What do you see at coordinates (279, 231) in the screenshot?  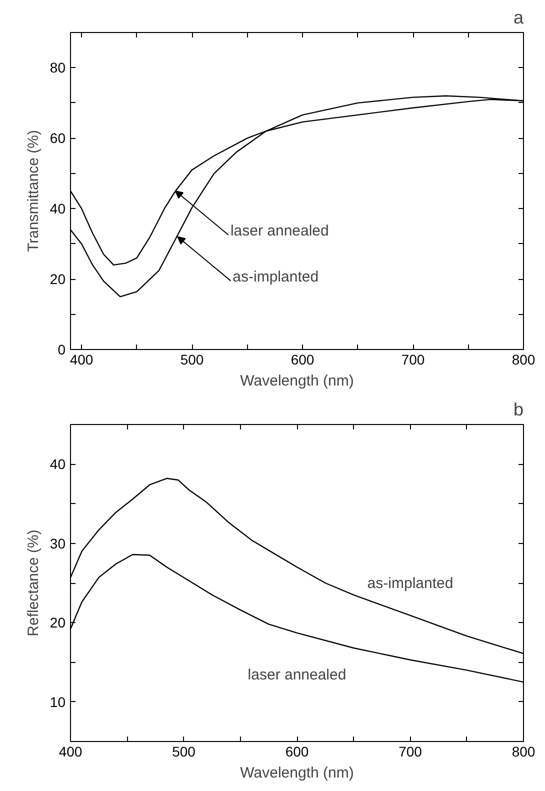 I see `annotation: laser annealed` at bounding box center [279, 231].